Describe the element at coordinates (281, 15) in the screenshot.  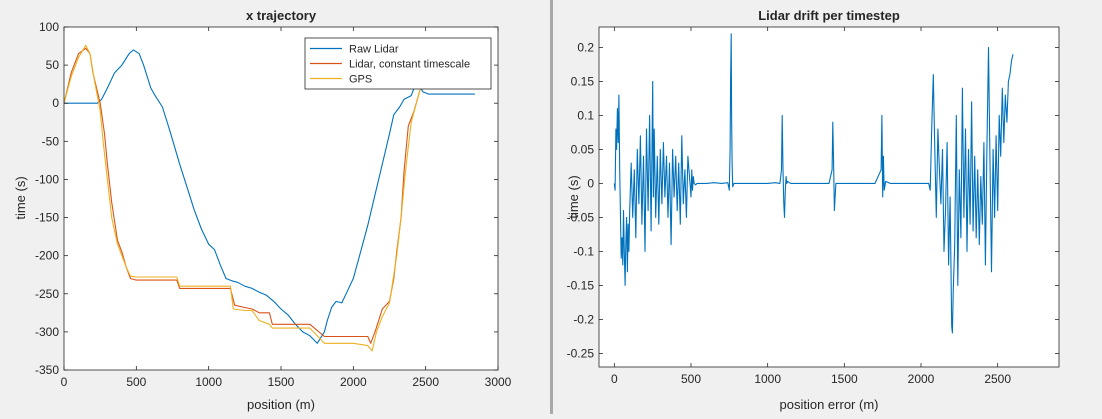
I see `chart-title: x trajectory` at that location.